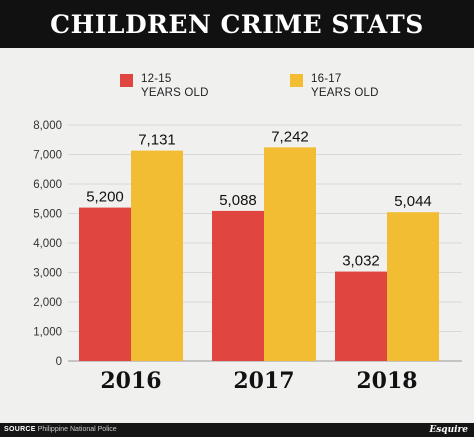 The image size is (474, 437). Describe the element at coordinates (47, 156) in the screenshot. I see `y-tick-label-7000: 7,000` at that location.